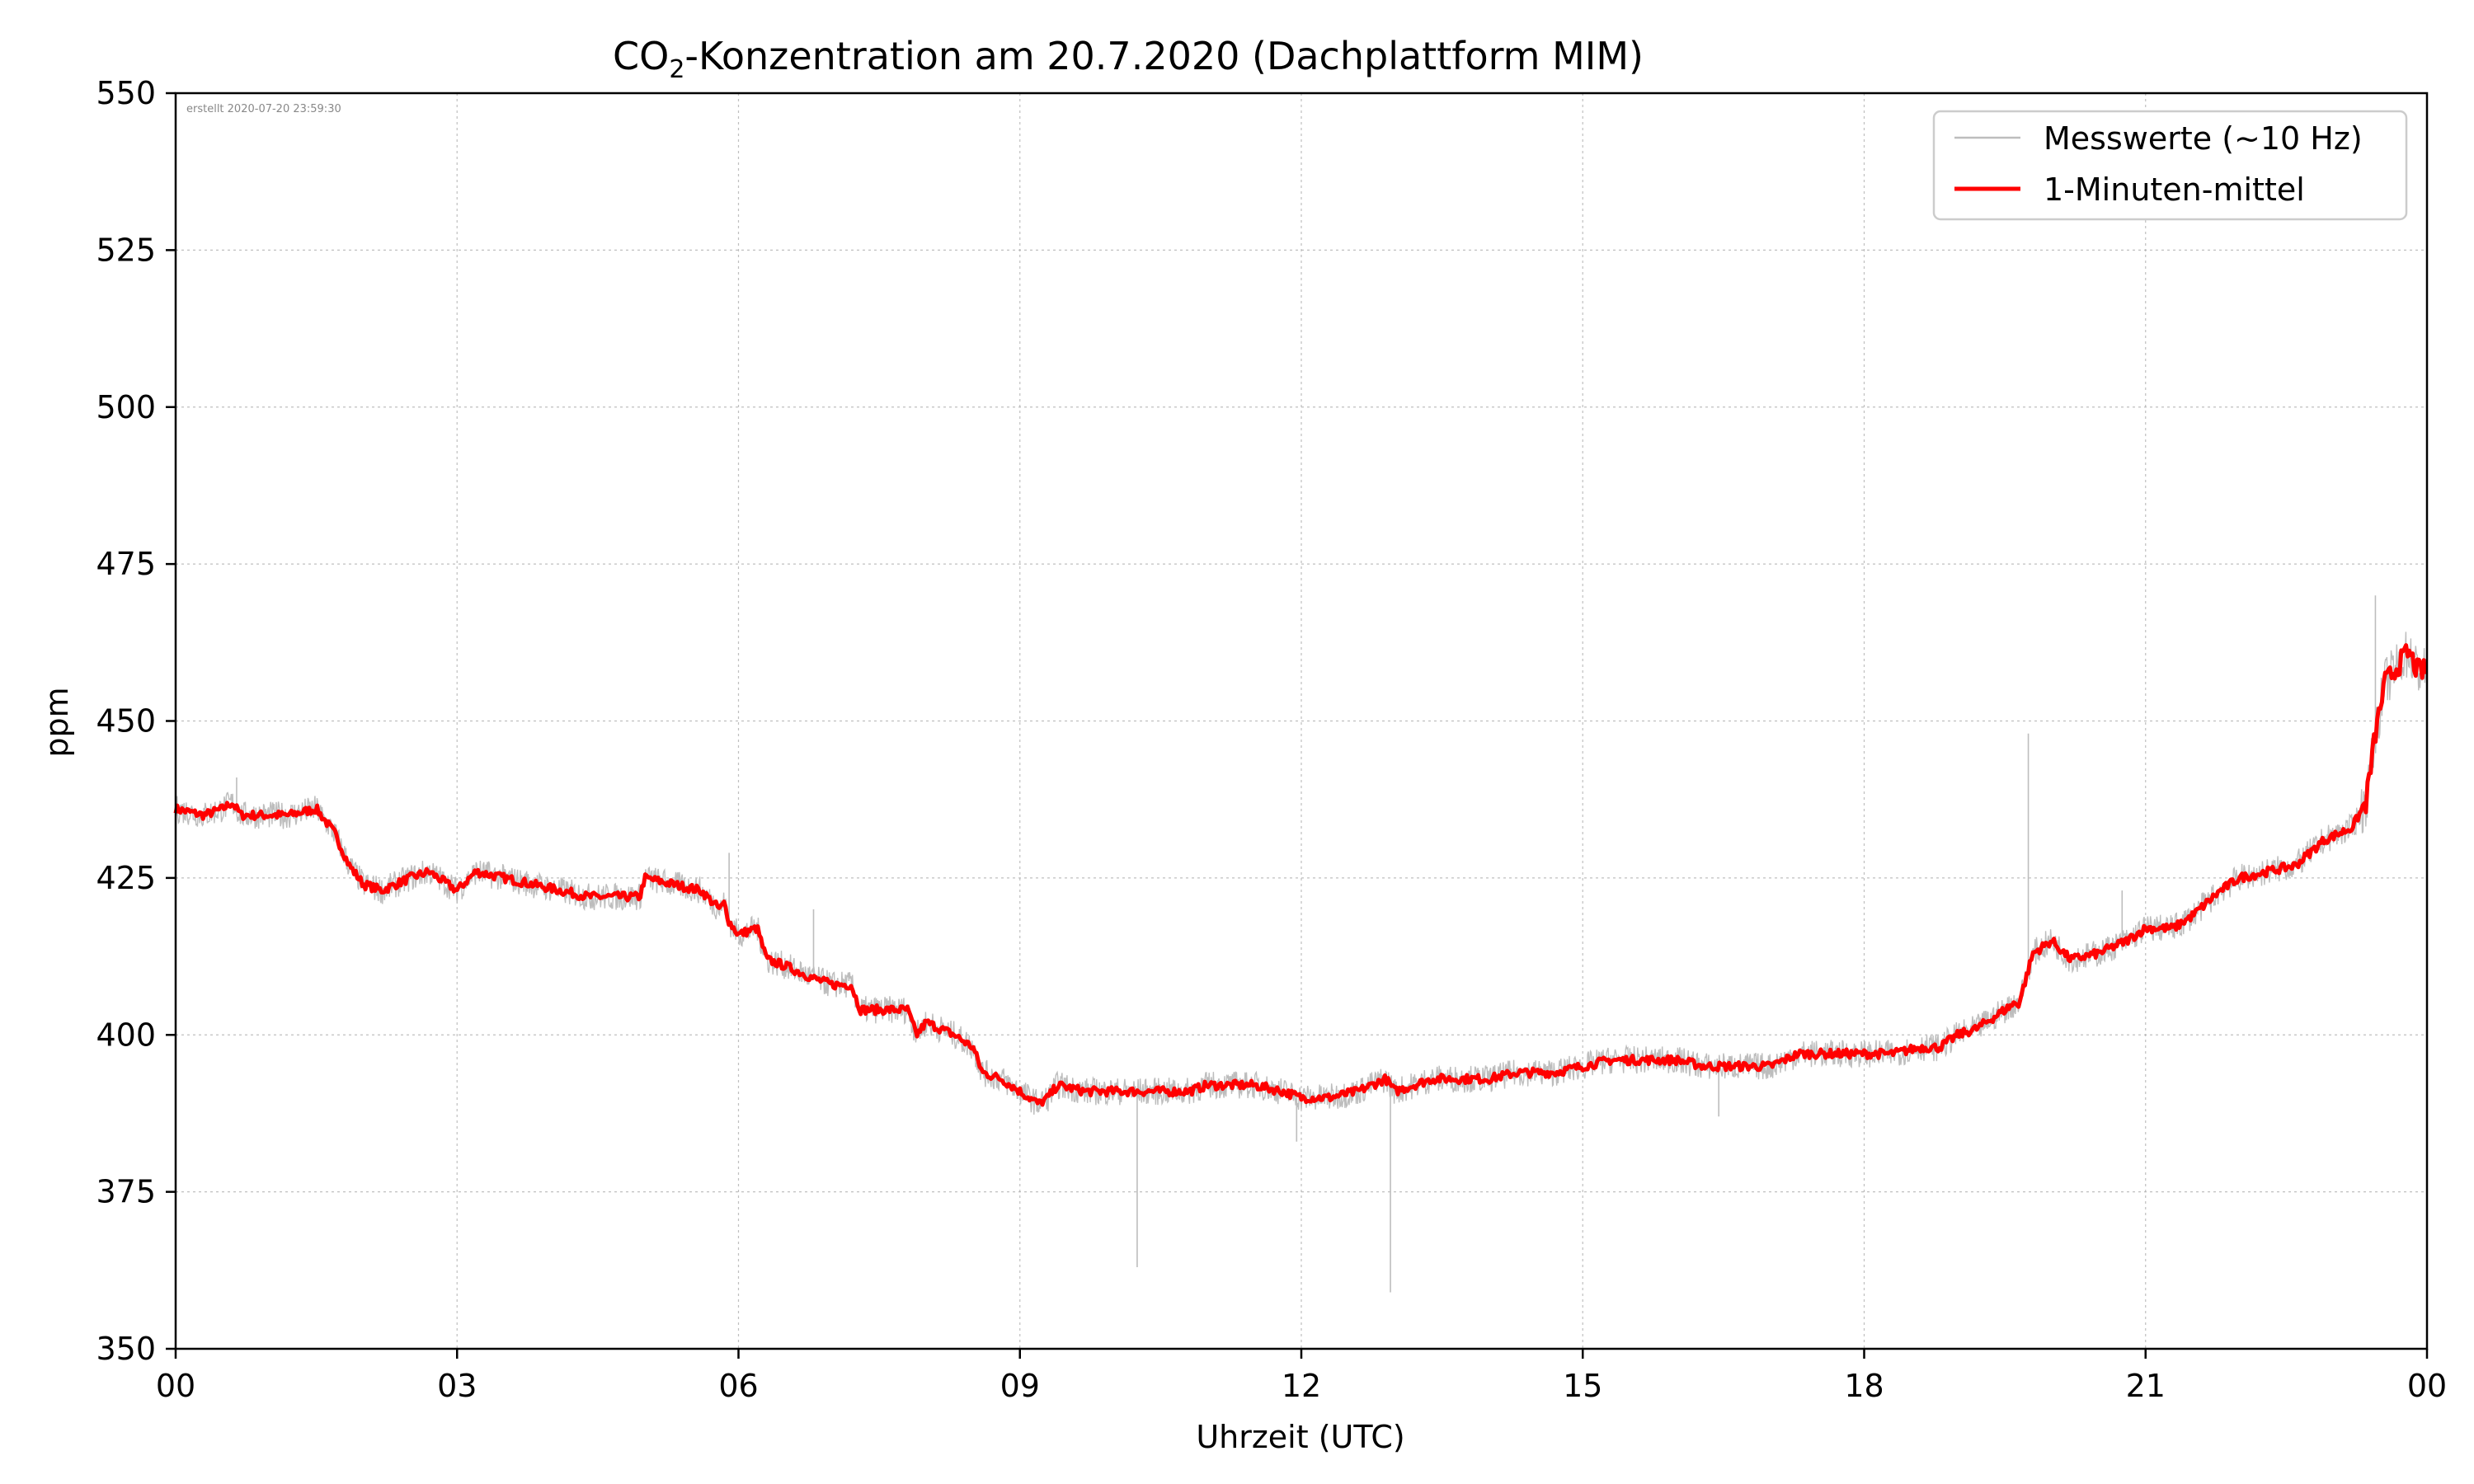 The width and height of the screenshot is (2474, 1484). What do you see at coordinates (738, 1386) in the screenshot?
I see `x-tick-label: 06` at bounding box center [738, 1386].